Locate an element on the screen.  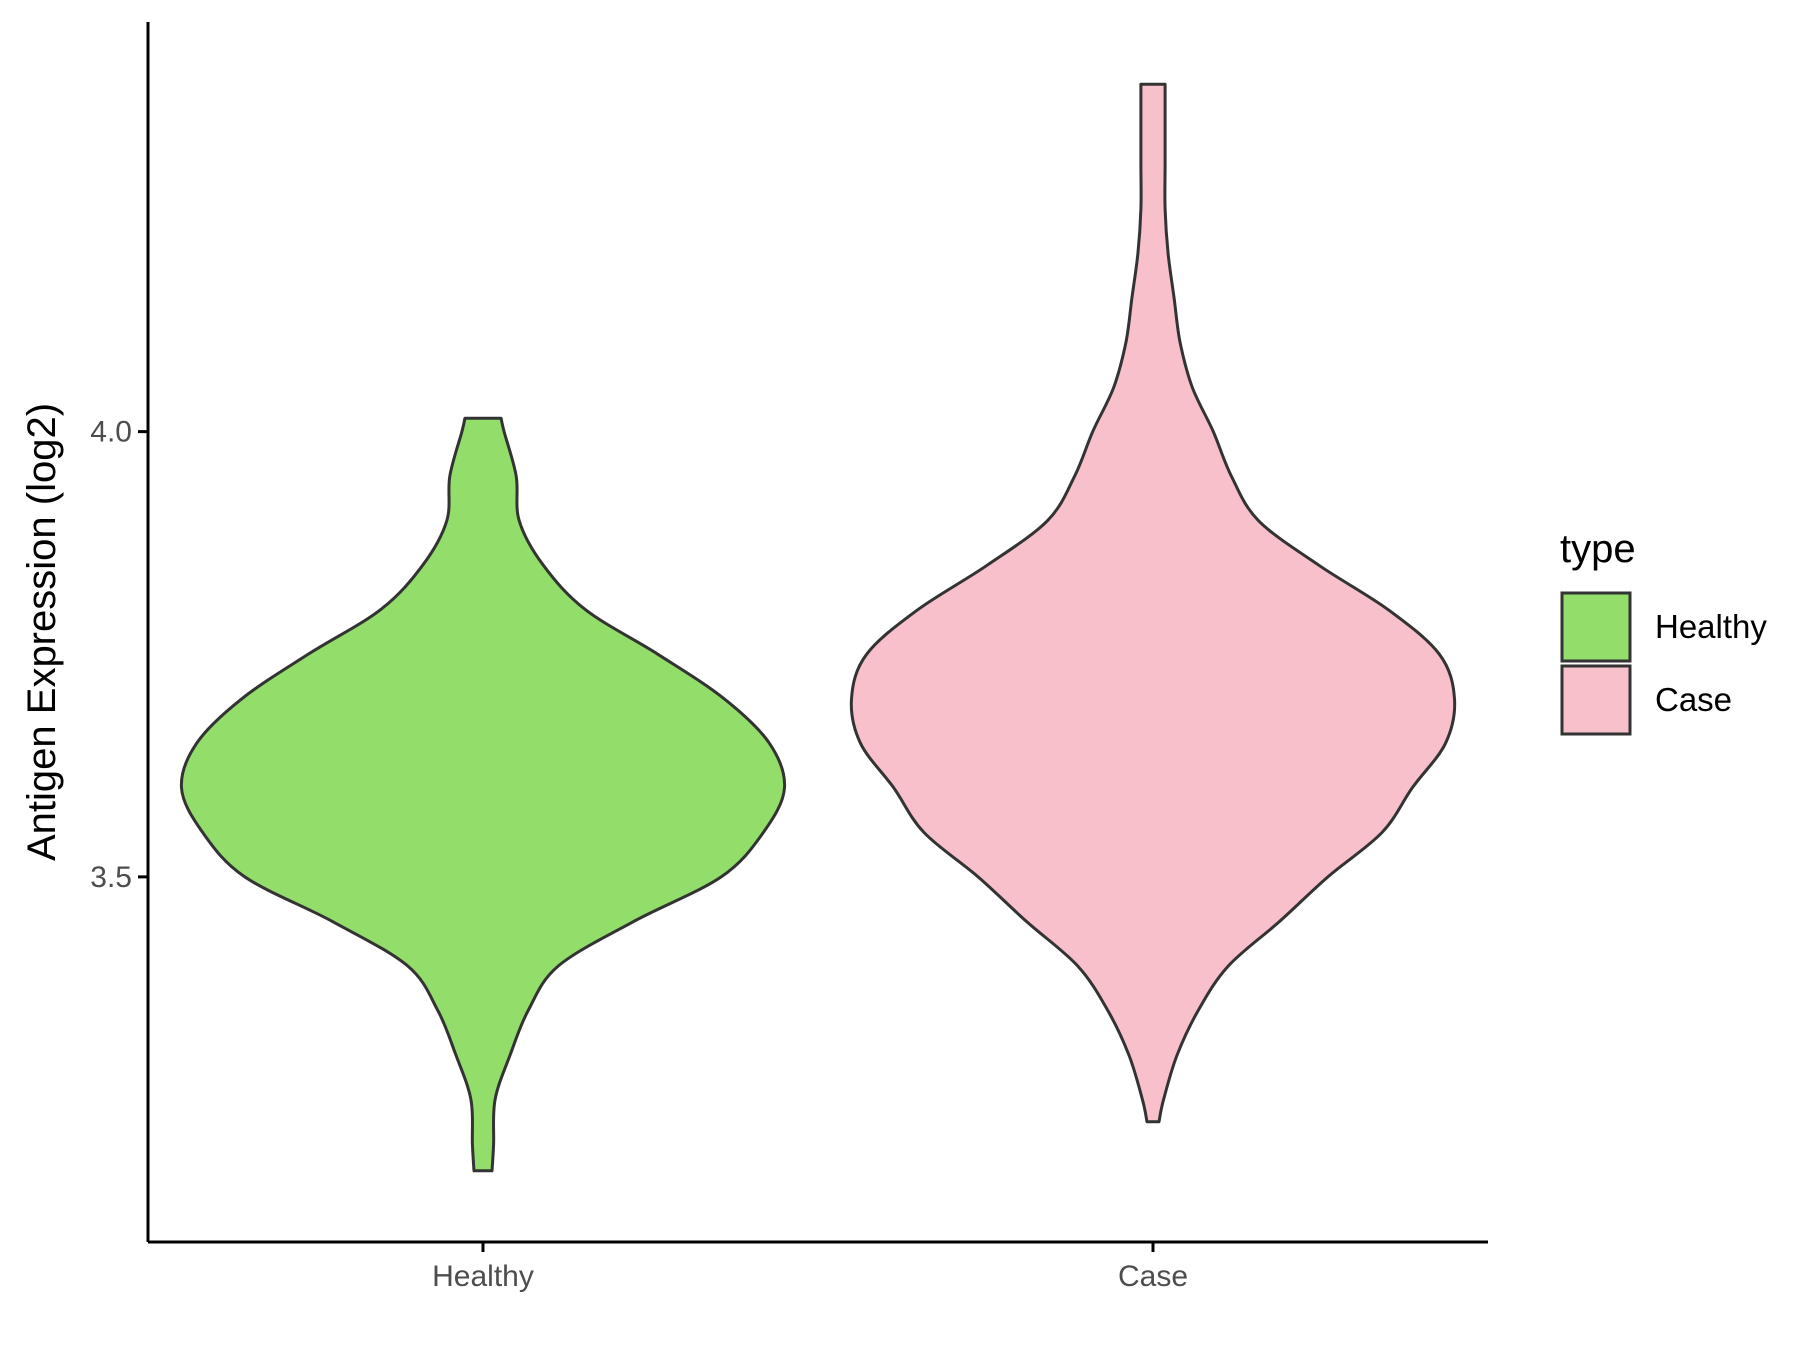
legend-title: type is located at coordinates (1598, 549).